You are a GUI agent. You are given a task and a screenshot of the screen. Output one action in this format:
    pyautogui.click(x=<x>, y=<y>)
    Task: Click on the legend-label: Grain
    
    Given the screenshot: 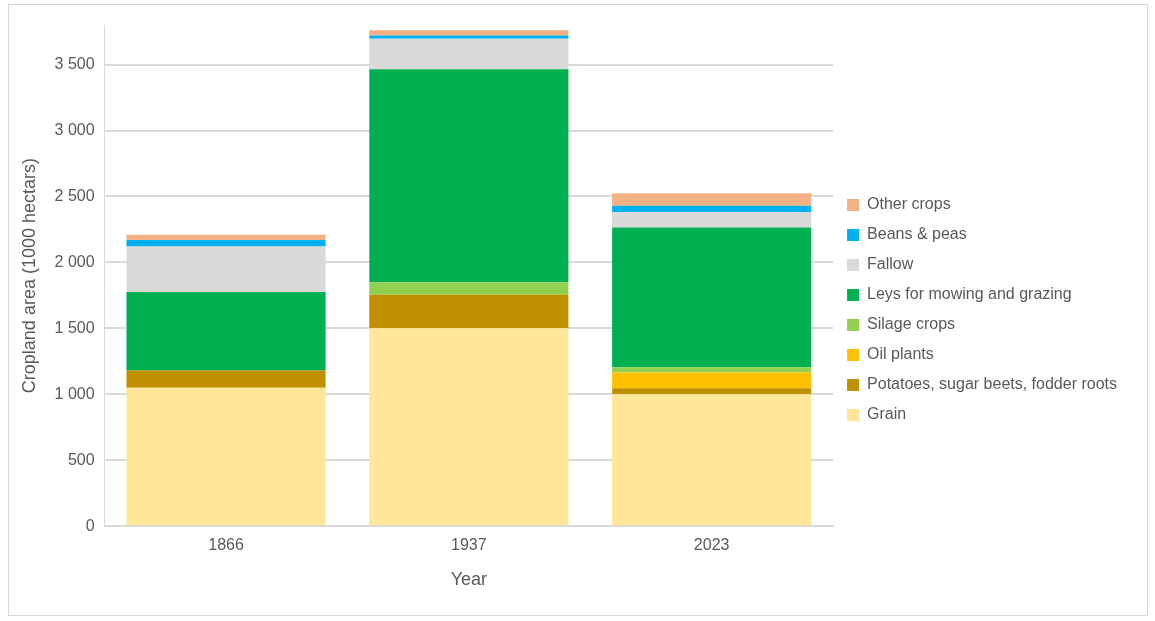 What is the action you would take?
    pyautogui.click(x=887, y=414)
    